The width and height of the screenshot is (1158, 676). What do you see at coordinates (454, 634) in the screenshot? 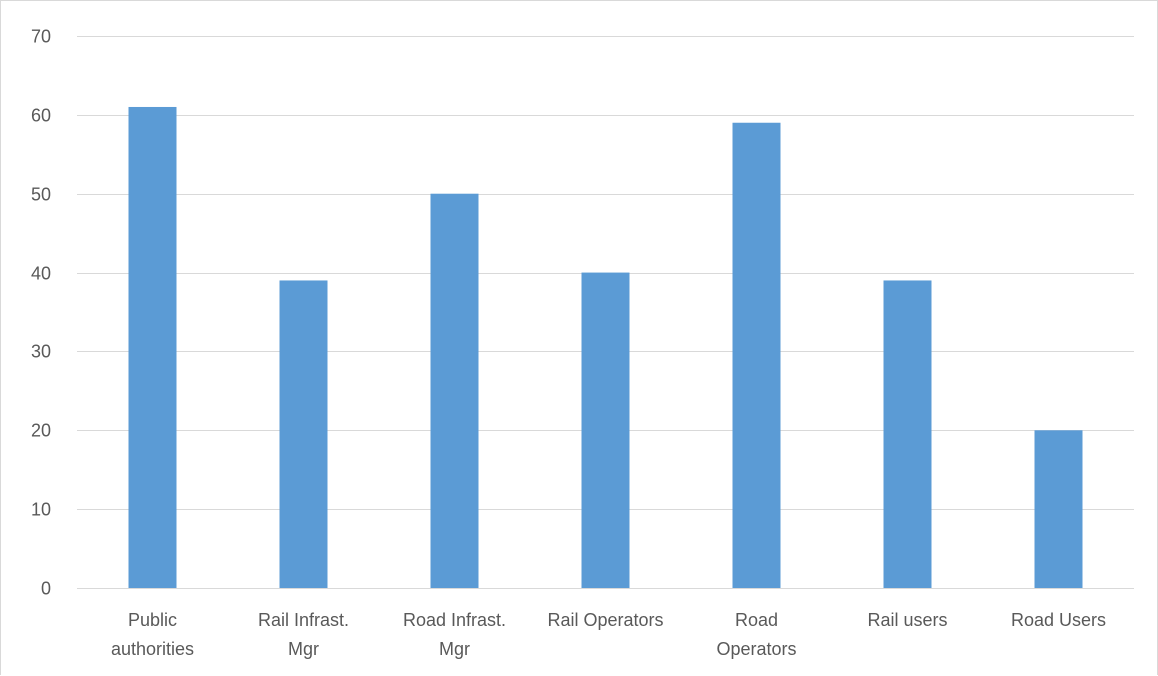
I see `x-tick-label: Road Infrast. Mgr` at bounding box center [454, 634].